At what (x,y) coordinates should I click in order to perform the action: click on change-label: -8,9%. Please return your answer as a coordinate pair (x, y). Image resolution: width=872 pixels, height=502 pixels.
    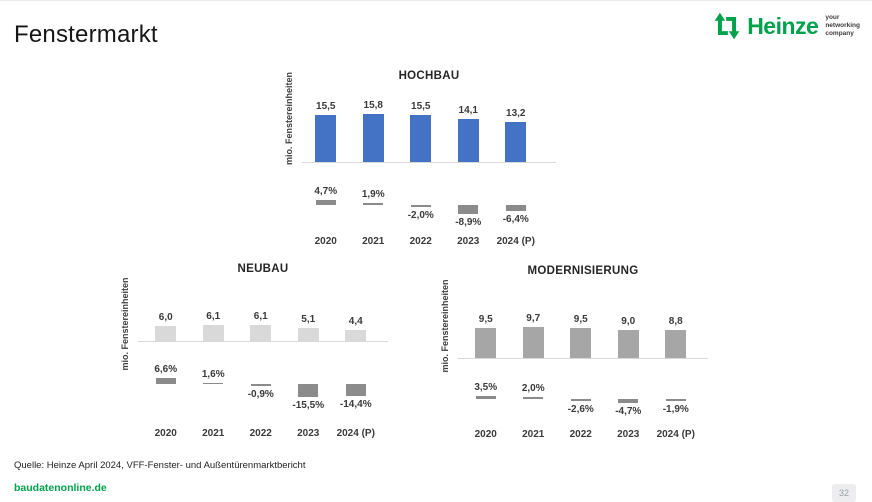
    Looking at the image, I should click on (468, 222).